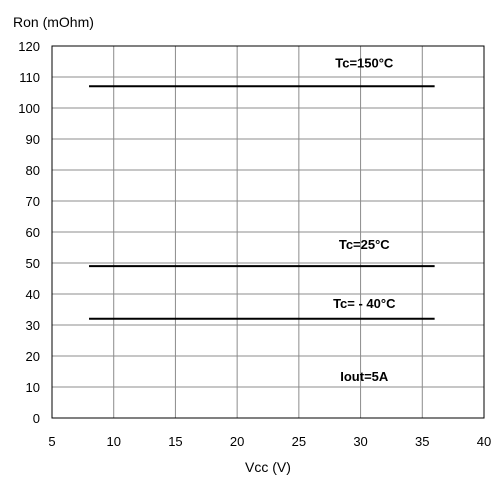  I want to click on x-tick-label: 30, so click(360, 441).